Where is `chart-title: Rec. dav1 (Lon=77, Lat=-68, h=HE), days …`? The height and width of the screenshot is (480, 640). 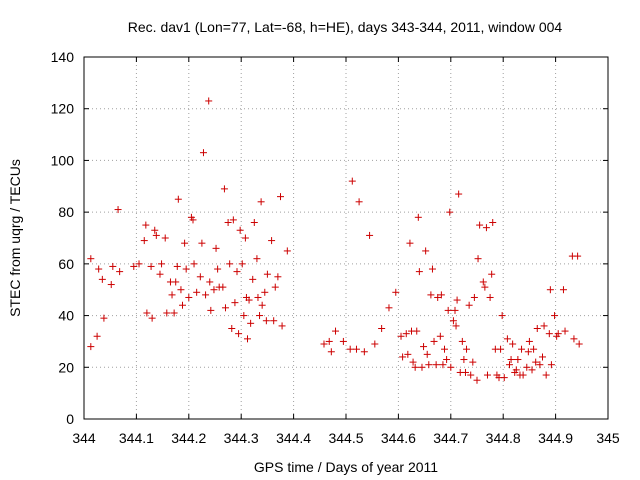
chart-title: Rec. dav1 (Lon=77, Lat=-68, h=HE), days … is located at coordinates (345, 27).